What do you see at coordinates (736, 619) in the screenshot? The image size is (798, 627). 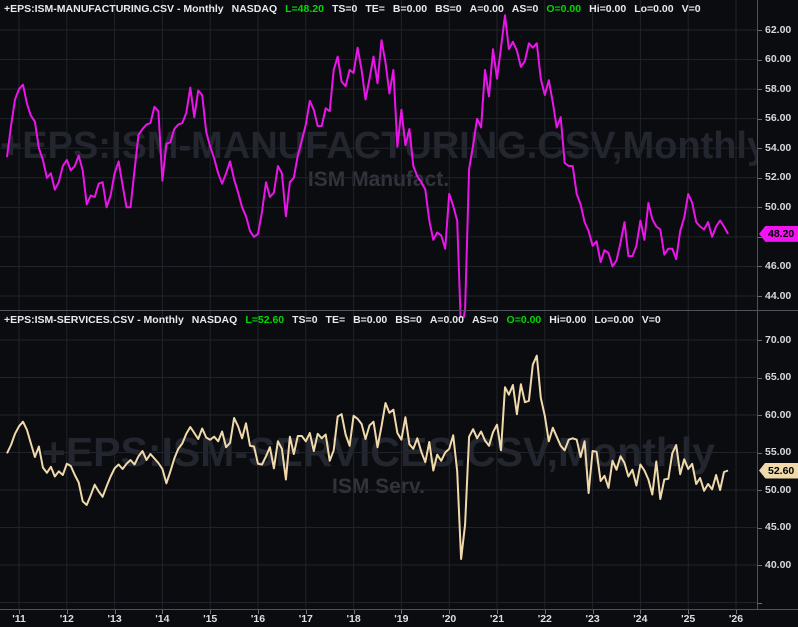 I see `x-axis-year-label: '26` at bounding box center [736, 619].